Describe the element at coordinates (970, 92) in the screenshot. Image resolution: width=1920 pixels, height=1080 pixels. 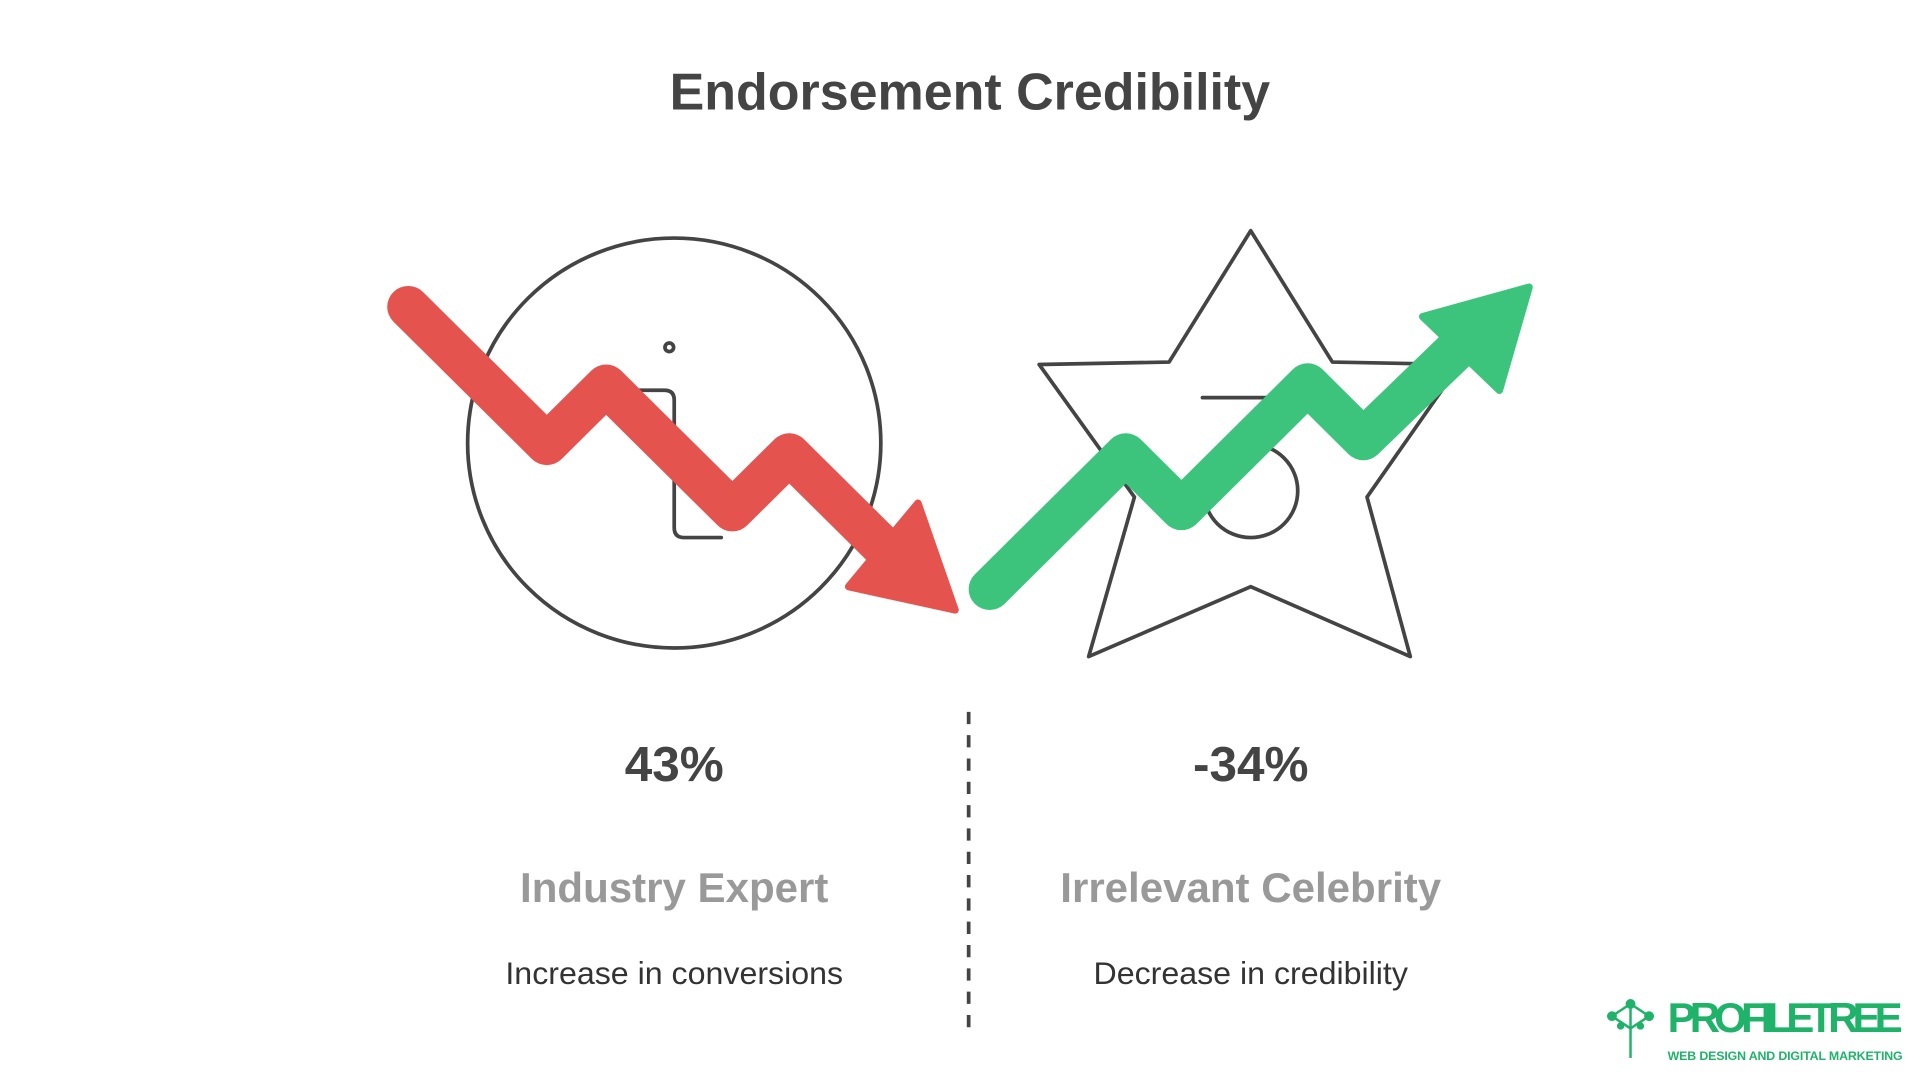
I see `title: Endorsement Credibility` at that location.